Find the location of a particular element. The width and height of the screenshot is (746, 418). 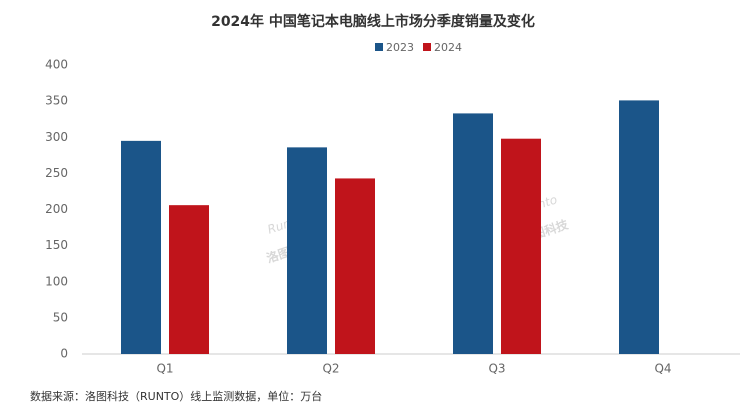

y-tick-label: 50 is located at coordinates (60, 317).